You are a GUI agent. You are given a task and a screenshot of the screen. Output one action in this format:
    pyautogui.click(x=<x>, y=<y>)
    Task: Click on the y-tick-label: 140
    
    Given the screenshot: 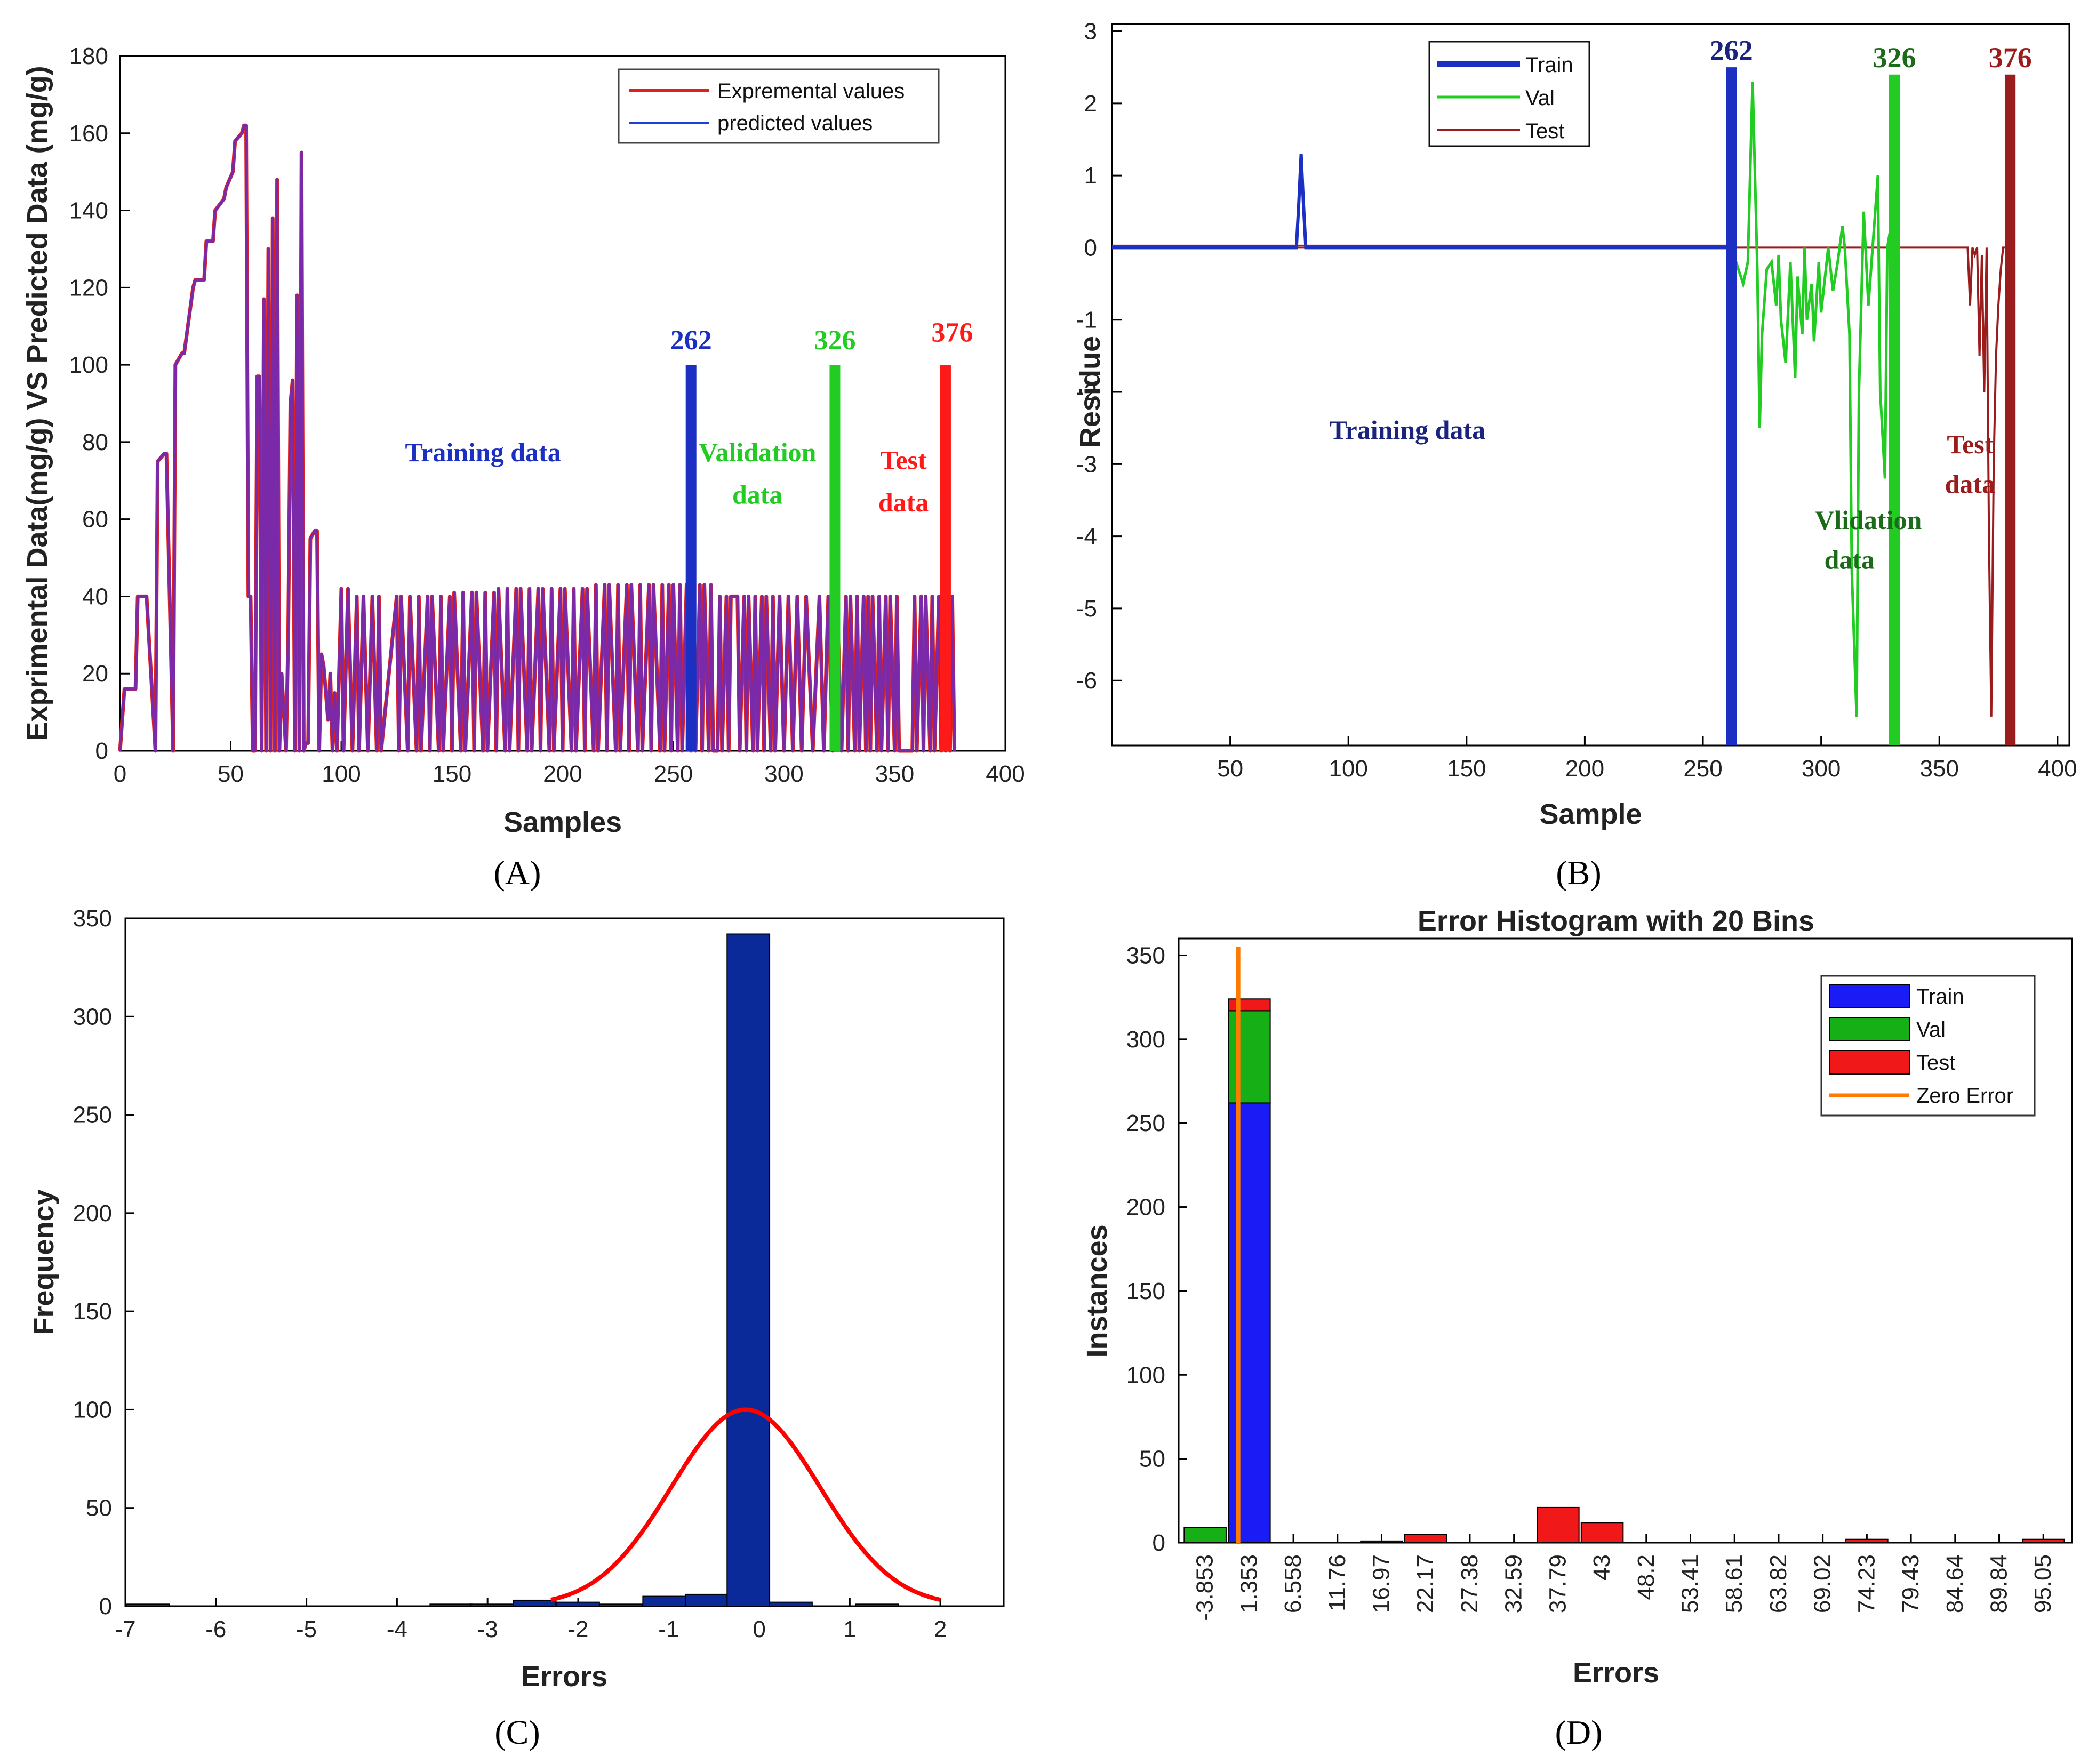 What is the action you would take?
    pyautogui.click(x=88, y=211)
    